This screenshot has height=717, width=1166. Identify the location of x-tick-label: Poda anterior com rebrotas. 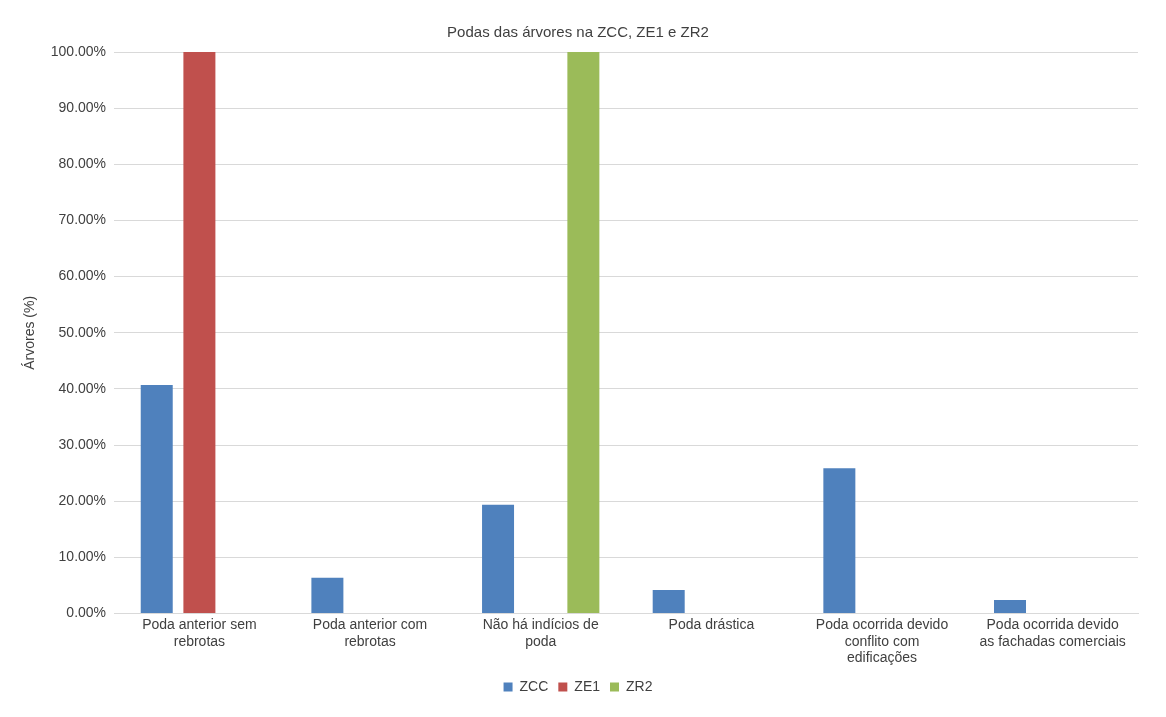
(370, 632).